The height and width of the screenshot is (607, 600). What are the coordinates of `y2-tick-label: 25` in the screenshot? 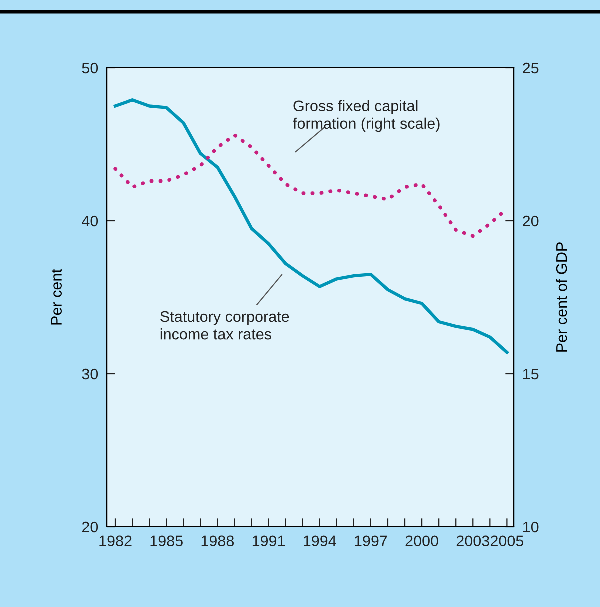 It's located at (531, 68).